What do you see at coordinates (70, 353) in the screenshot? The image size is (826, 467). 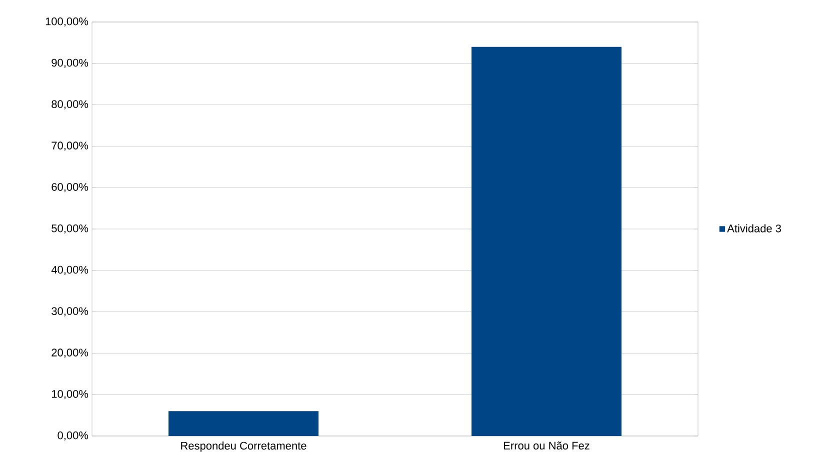 I see `y-tick-label: 20,00%` at bounding box center [70, 353].